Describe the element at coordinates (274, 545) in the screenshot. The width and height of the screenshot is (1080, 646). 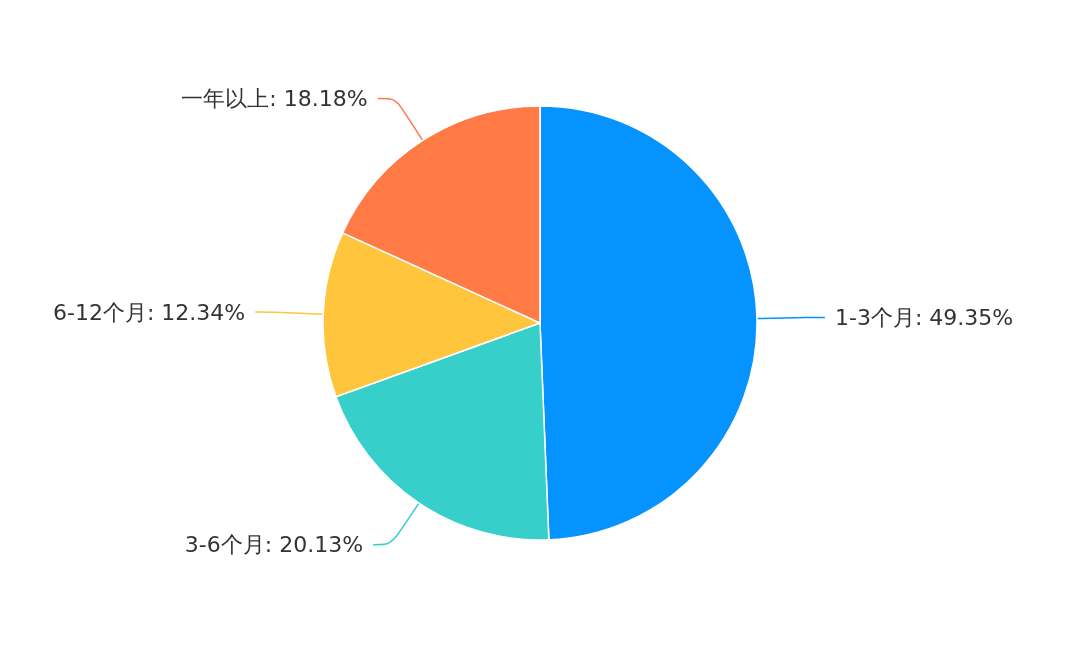
I see `slice-label: 3-6个月: 20.13%` at that location.